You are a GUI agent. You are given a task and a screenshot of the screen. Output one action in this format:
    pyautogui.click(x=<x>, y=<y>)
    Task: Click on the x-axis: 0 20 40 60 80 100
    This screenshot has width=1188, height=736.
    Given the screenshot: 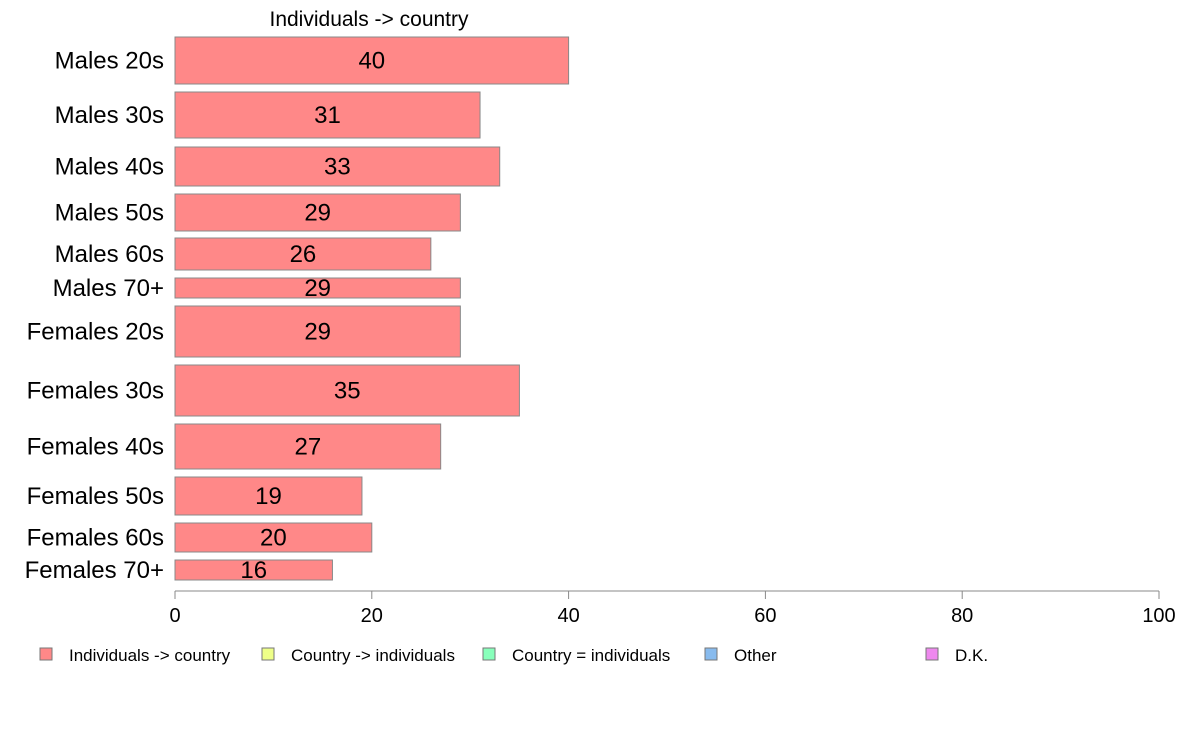 What is the action you would take?
    pyautogui.click(x=672, y=608)
    